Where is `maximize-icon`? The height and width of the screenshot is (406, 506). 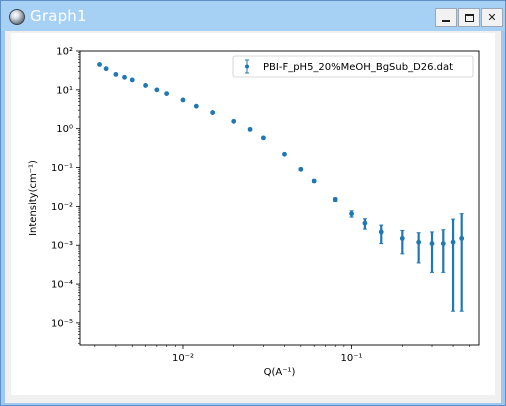 maximize-icon is located at coordinates (469, 17).